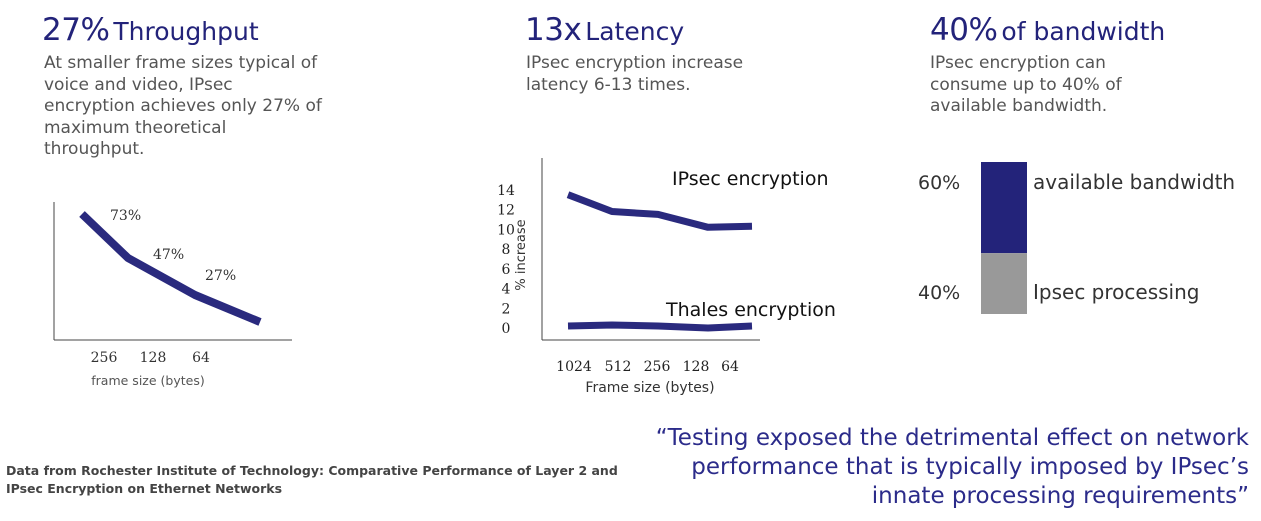 Image resolution: width=1261 pixels, height=521 pixels. I want to click on source-line: IPsec Encryption on Ethernet Networks, so click(144, 488).